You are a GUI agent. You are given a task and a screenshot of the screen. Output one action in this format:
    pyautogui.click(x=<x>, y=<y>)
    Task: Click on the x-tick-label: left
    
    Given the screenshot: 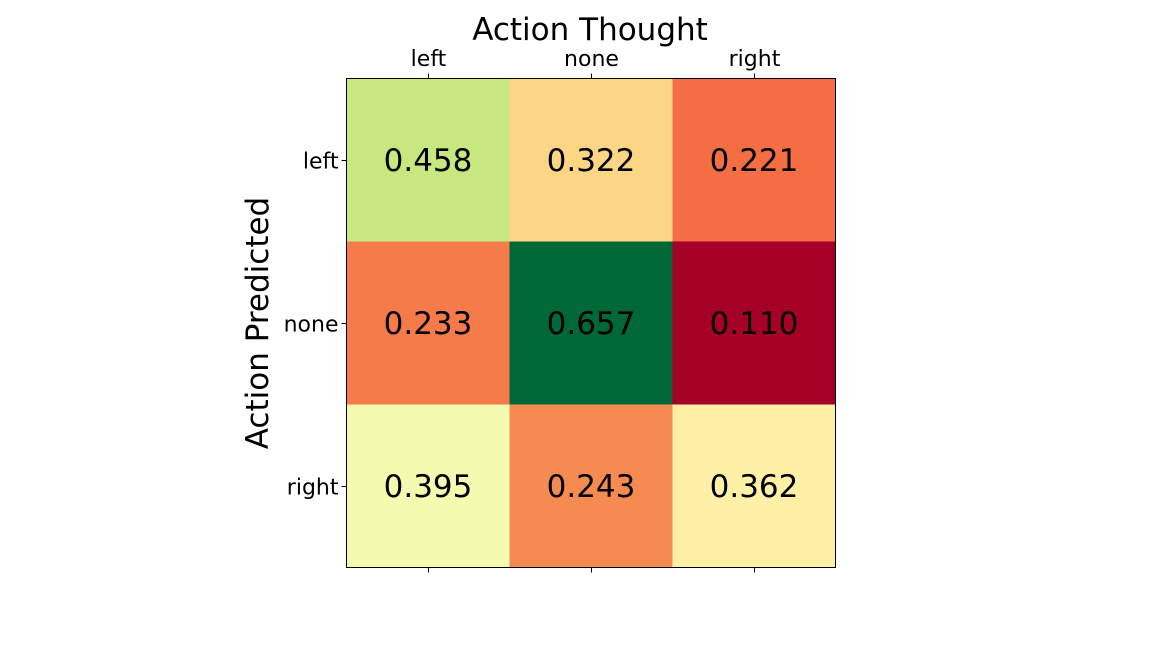 What is the action you would take?
    pyautogui.click(x=429, y=59)
    